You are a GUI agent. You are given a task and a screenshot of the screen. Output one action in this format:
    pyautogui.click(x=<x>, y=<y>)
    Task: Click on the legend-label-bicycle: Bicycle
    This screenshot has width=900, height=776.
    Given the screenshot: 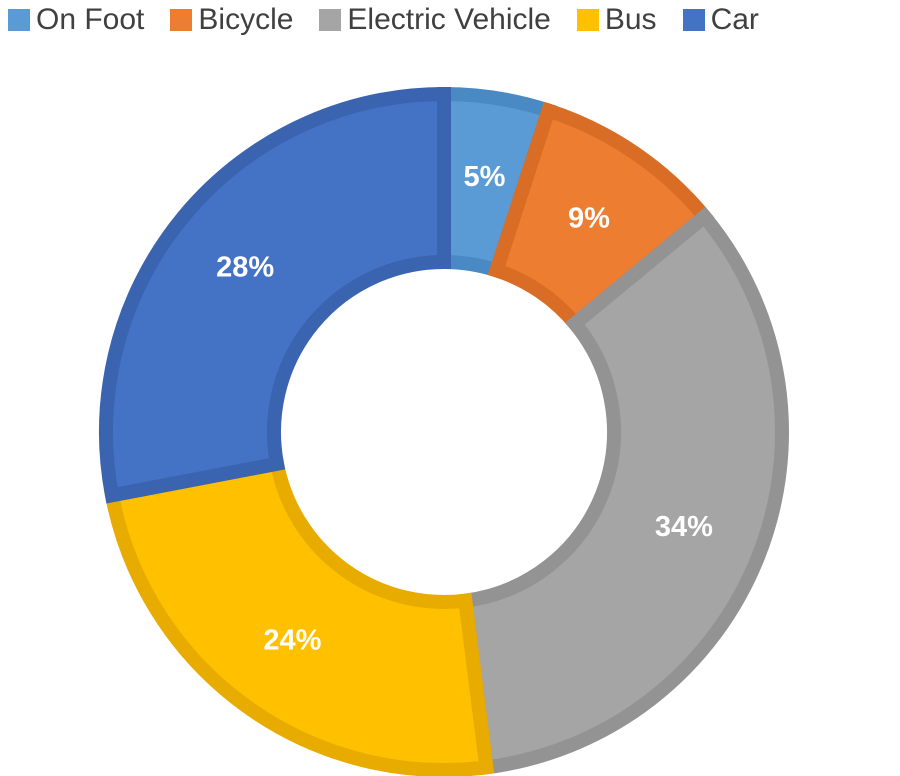 What is the action you would take?
    pyautogui.click(x=246, y=19)
    